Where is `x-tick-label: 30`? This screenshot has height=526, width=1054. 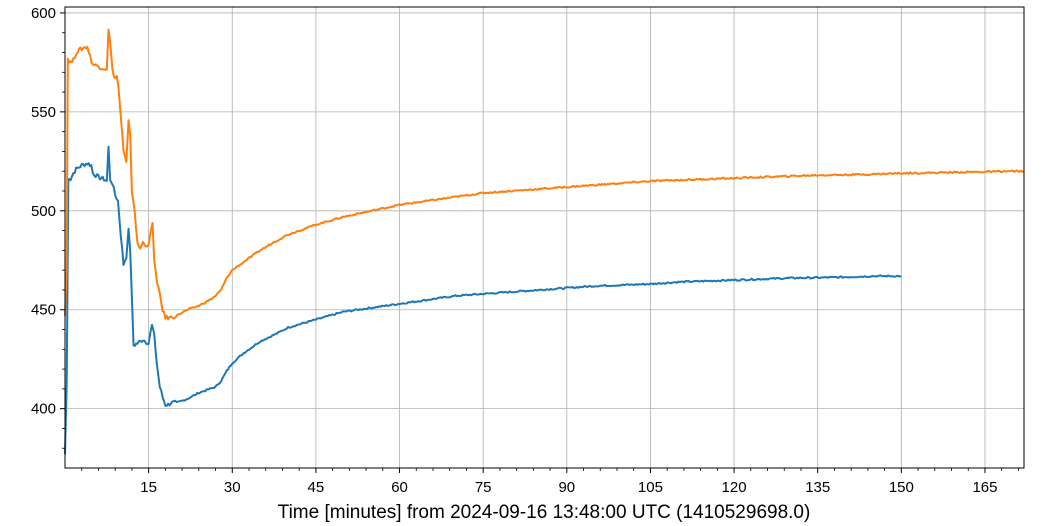 x-tick-label: 30 is located at coordinates (232, 487).